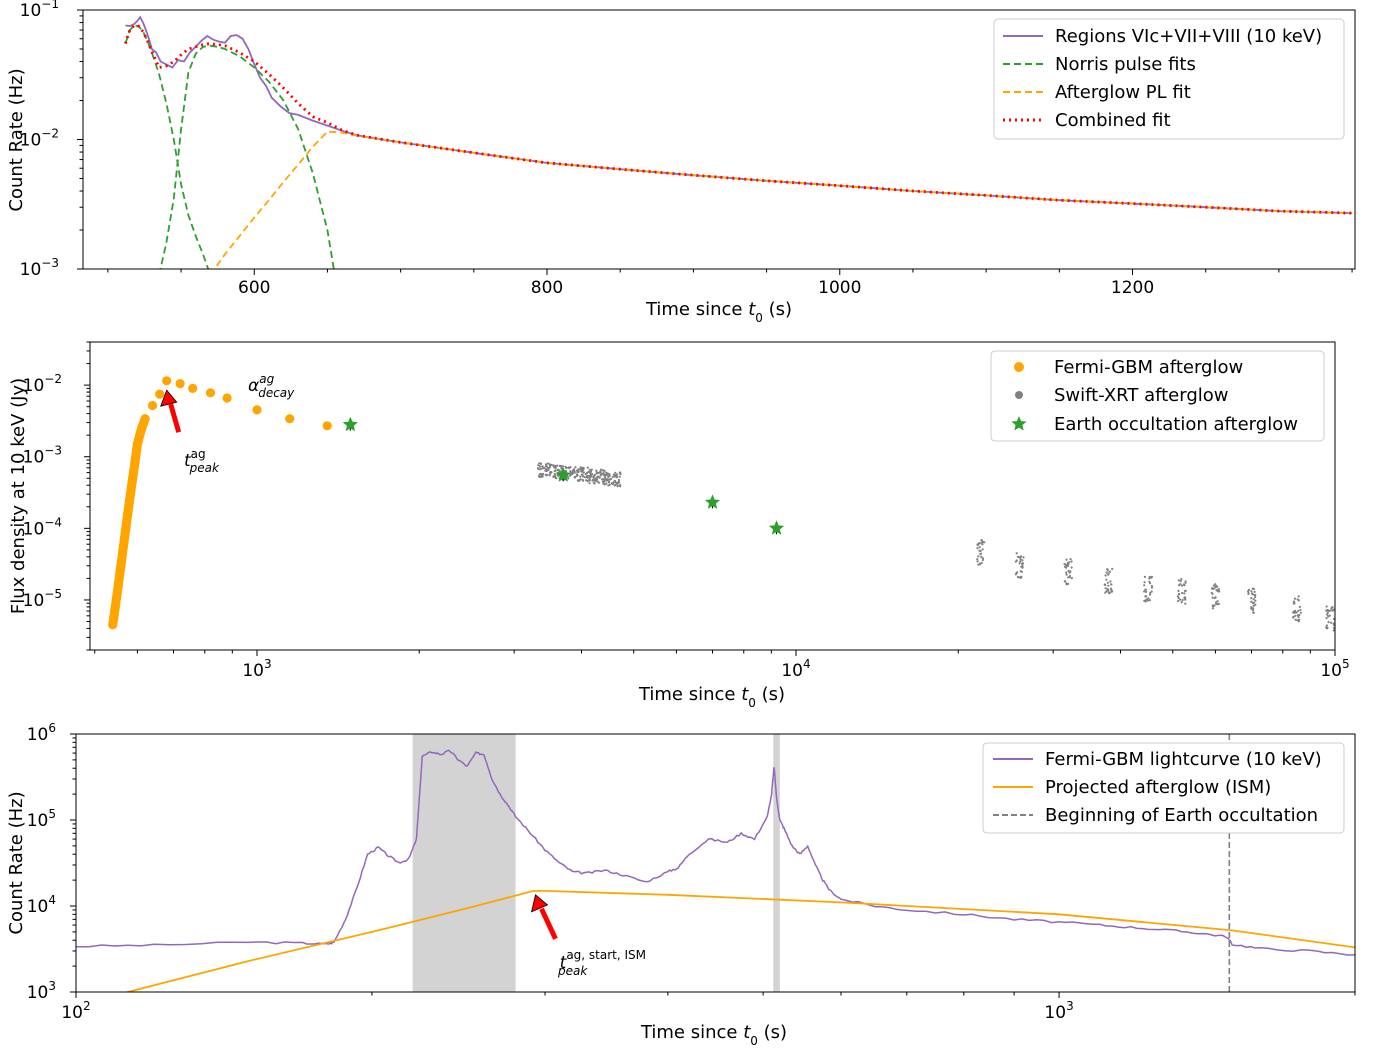  What do you see at coordinates (42, 599) in the screenshot?
I see `middle-y-tick-label: 10⁻⁵` at bounding box center [42, 599].